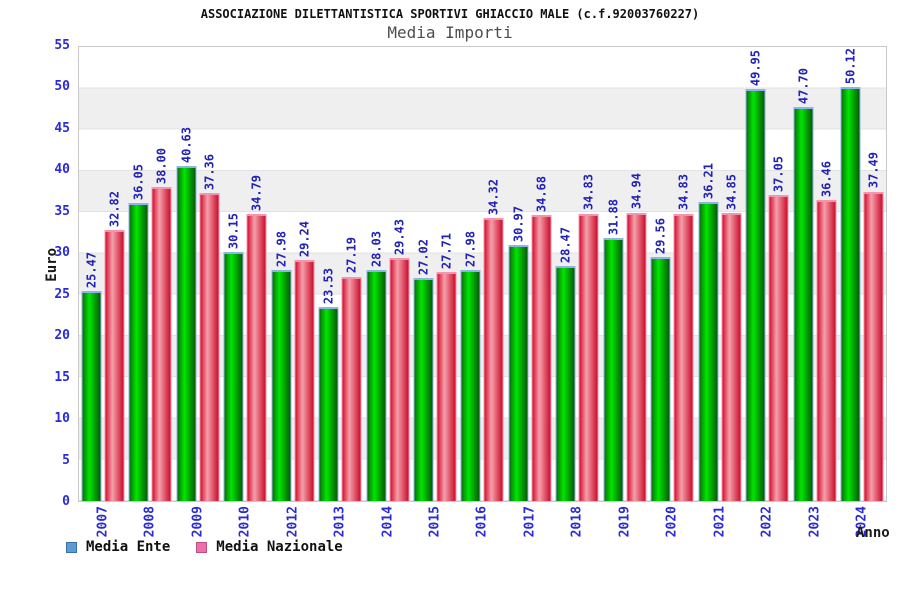  What do you see at coordinates (815, 522) in the screenshot?
I see `x-tick-label-2023: 2023` at bounding box center [815, 522].